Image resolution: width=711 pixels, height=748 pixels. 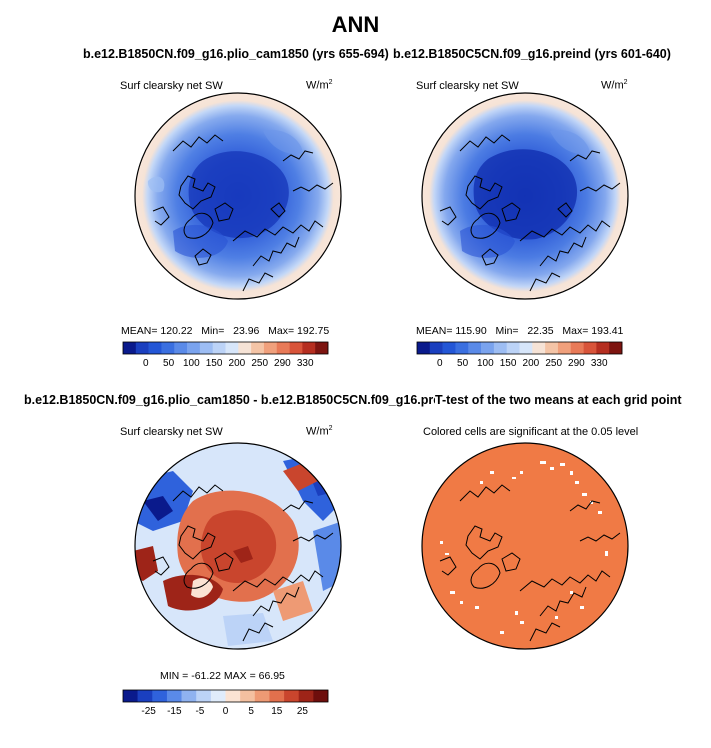 What do you see at coordinates (148, 711) in the screenshot?
I see `colorbar-tick-label: -25` at bounding box center [148, 711].